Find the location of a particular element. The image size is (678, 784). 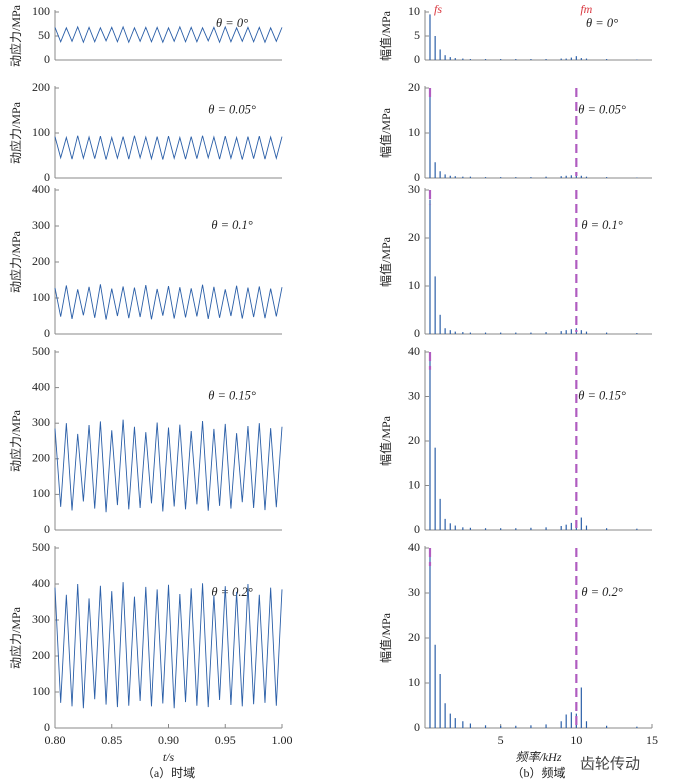

marker-label: fm is located at coordinates (586, 9).